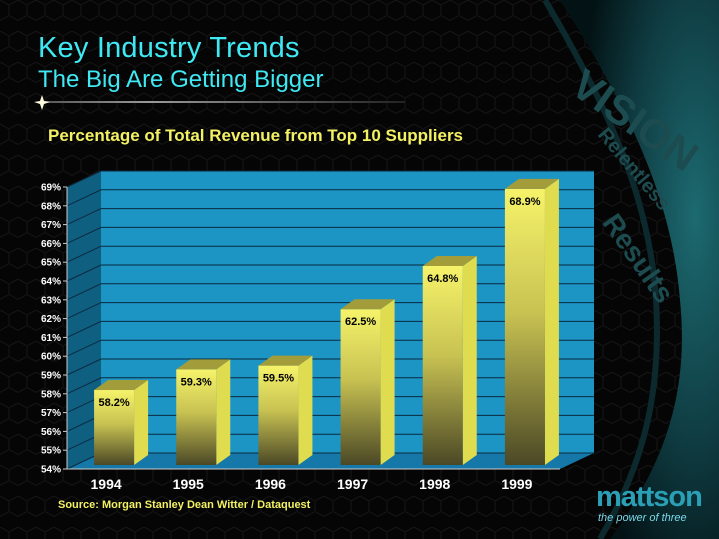 The width and height of the screenshot is (719, 539). I want to click on data-label: 62.5%, so click(360, 322).